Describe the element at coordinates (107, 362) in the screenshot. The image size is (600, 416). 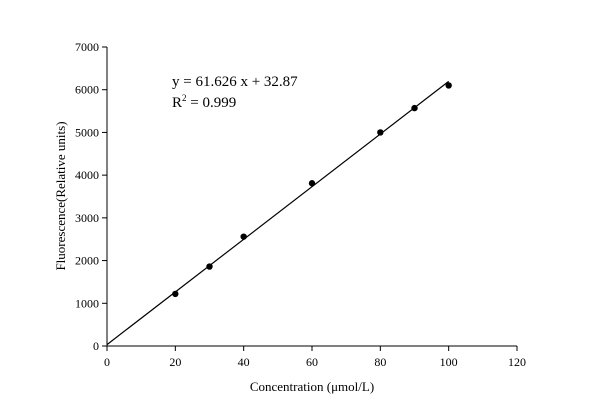
I see `x-tick-label: 0` at that location.